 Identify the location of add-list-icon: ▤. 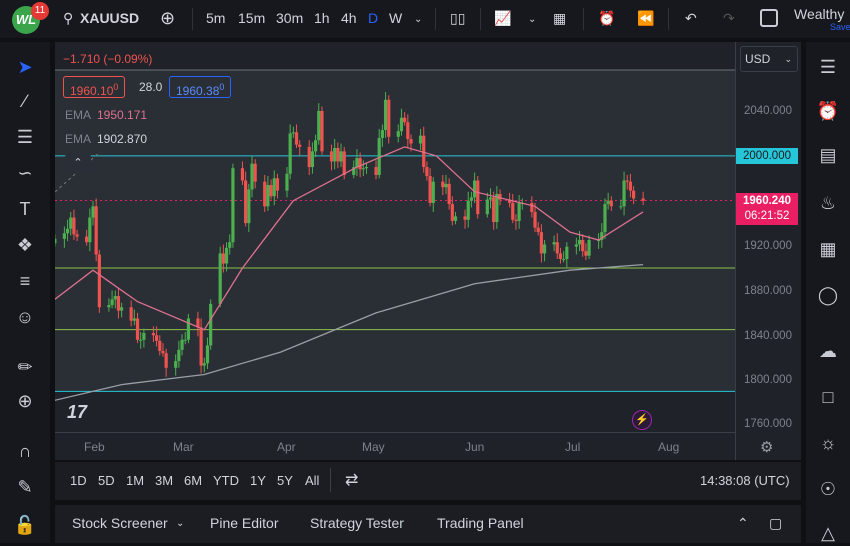
(828, 155).